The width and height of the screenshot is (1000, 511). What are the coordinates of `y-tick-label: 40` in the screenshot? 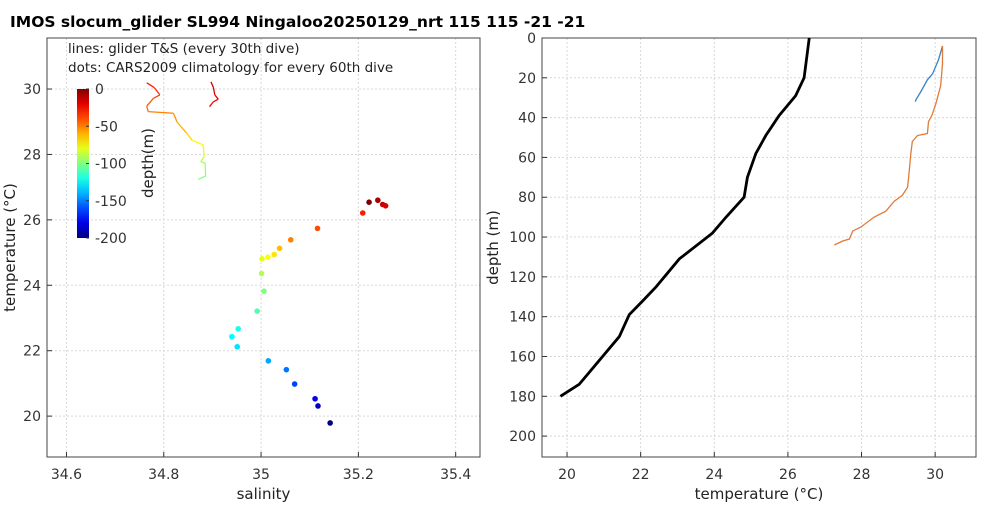 It's located at (527, 119).